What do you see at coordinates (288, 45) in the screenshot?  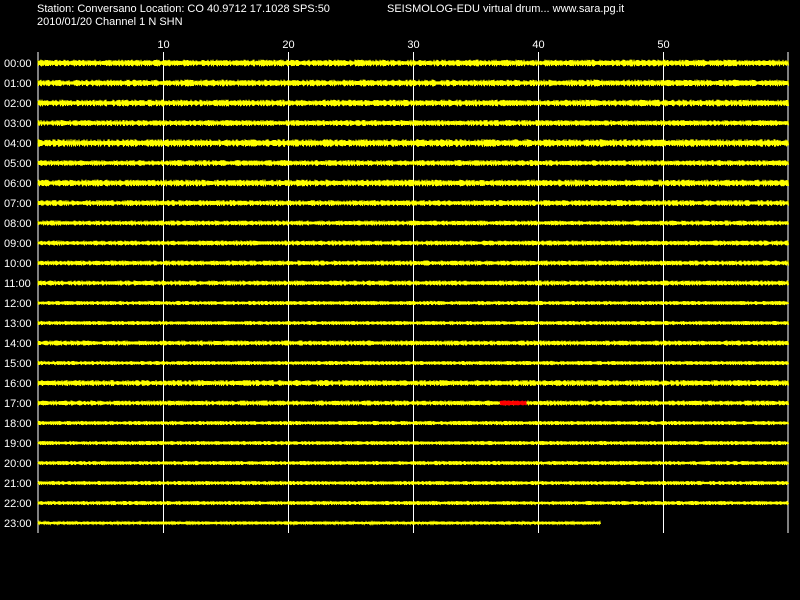 I see `x-tick-label: 20` at bounding box center [288, 45].